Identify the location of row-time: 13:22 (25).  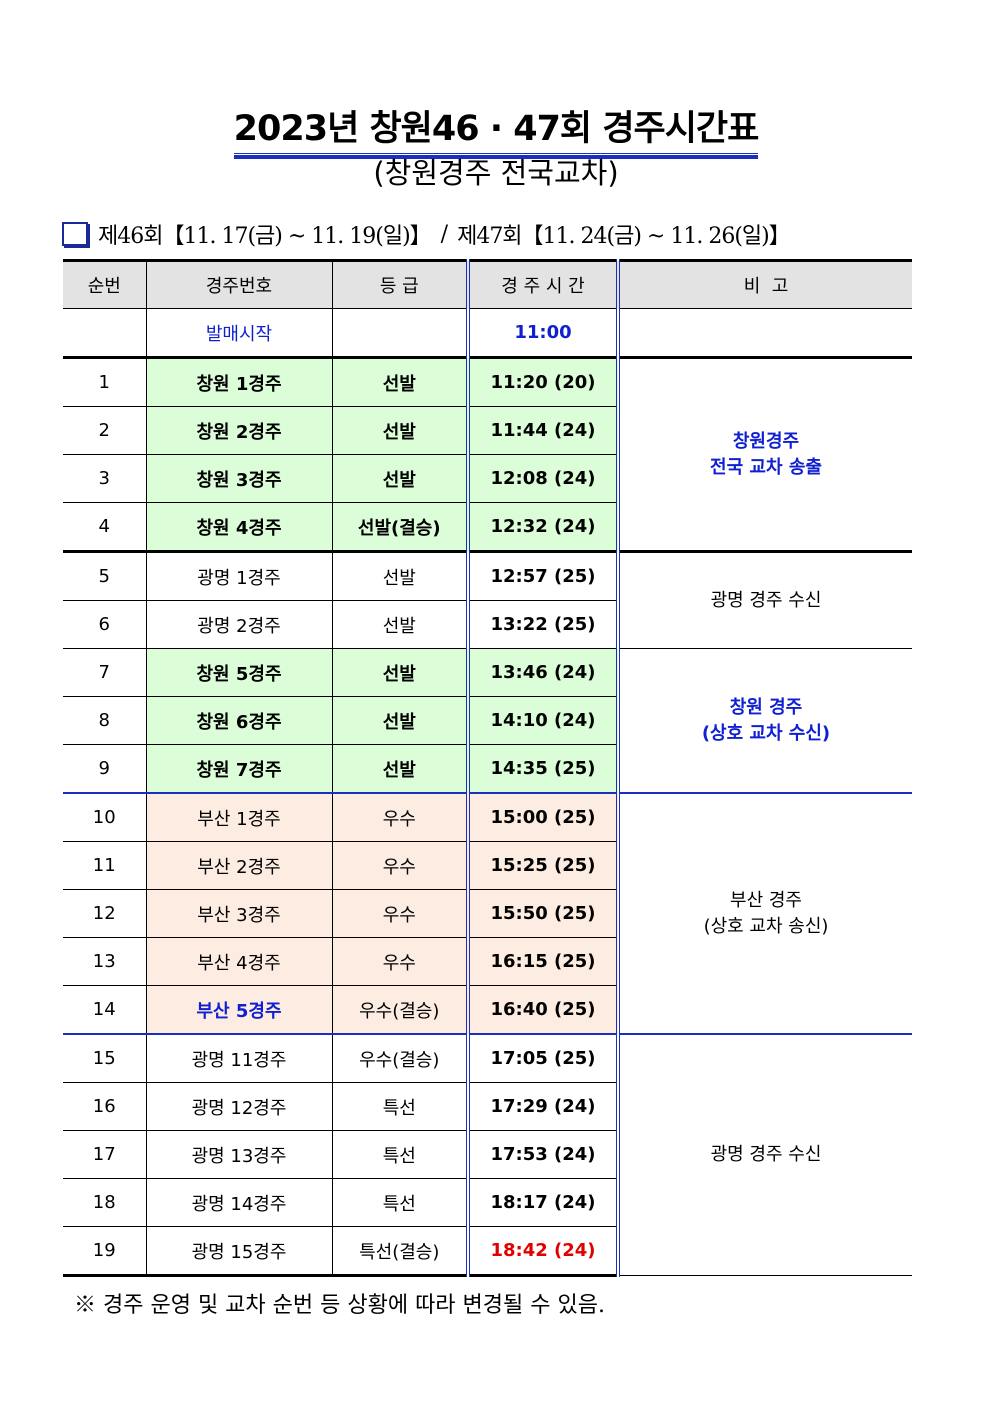
(543, 624).